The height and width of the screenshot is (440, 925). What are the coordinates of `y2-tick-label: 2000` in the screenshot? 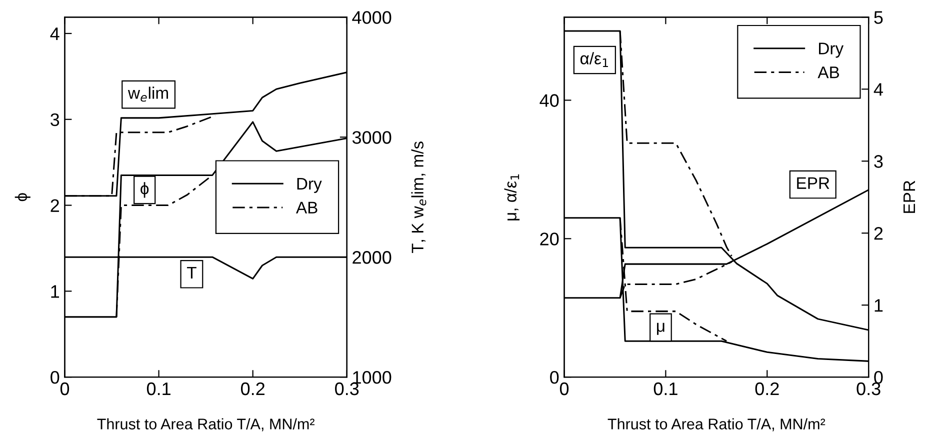 It's located at (372, 257).